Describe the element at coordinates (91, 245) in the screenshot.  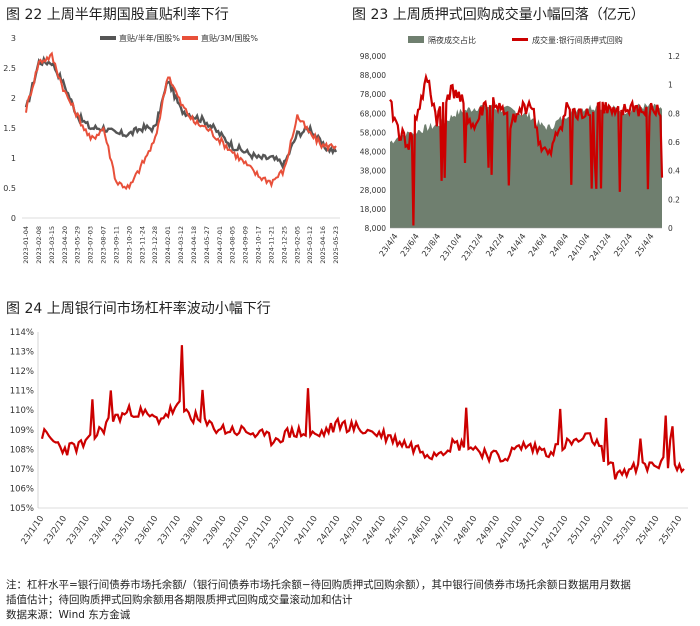
I see `chart1-x-tick-label: 2023-07-03` at that location.